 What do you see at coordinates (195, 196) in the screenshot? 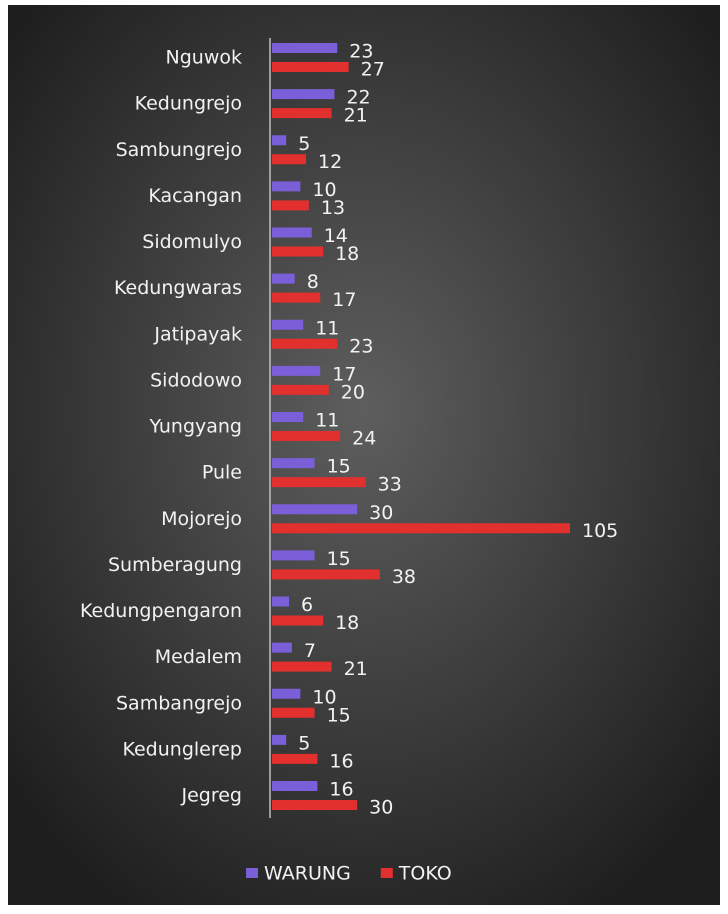
I see `category-label: Kacangan` at bounding box center [195, 196].